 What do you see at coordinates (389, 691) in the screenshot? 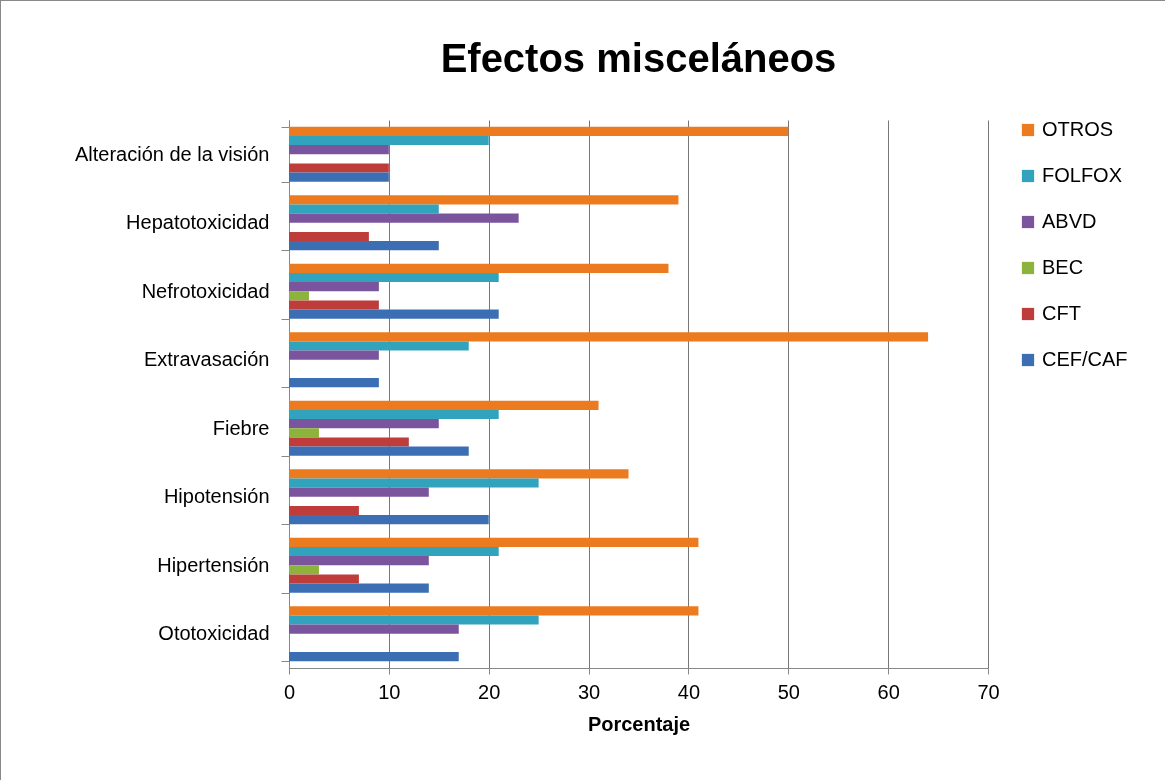
I see `x-tick-label: 10` at bounding box center [389, 691].